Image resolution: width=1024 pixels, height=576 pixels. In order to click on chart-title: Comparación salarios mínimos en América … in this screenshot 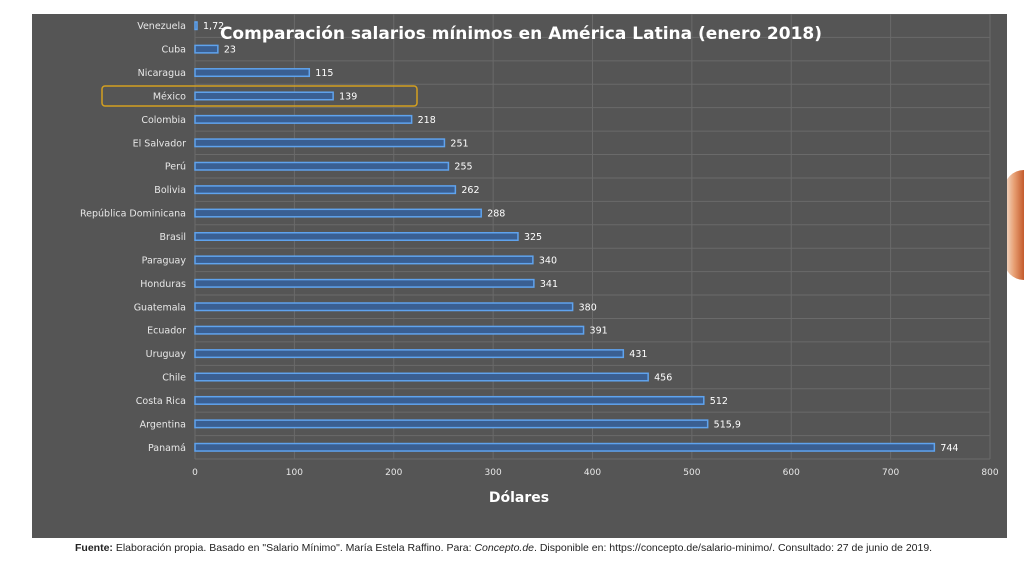, I will do `click(521, 34)`.